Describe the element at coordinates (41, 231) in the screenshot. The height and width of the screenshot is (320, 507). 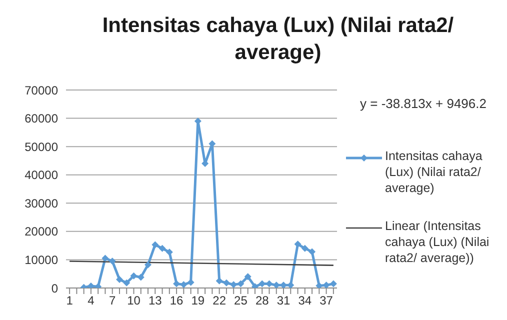
I see `y-tick-label: 20000` at that location.